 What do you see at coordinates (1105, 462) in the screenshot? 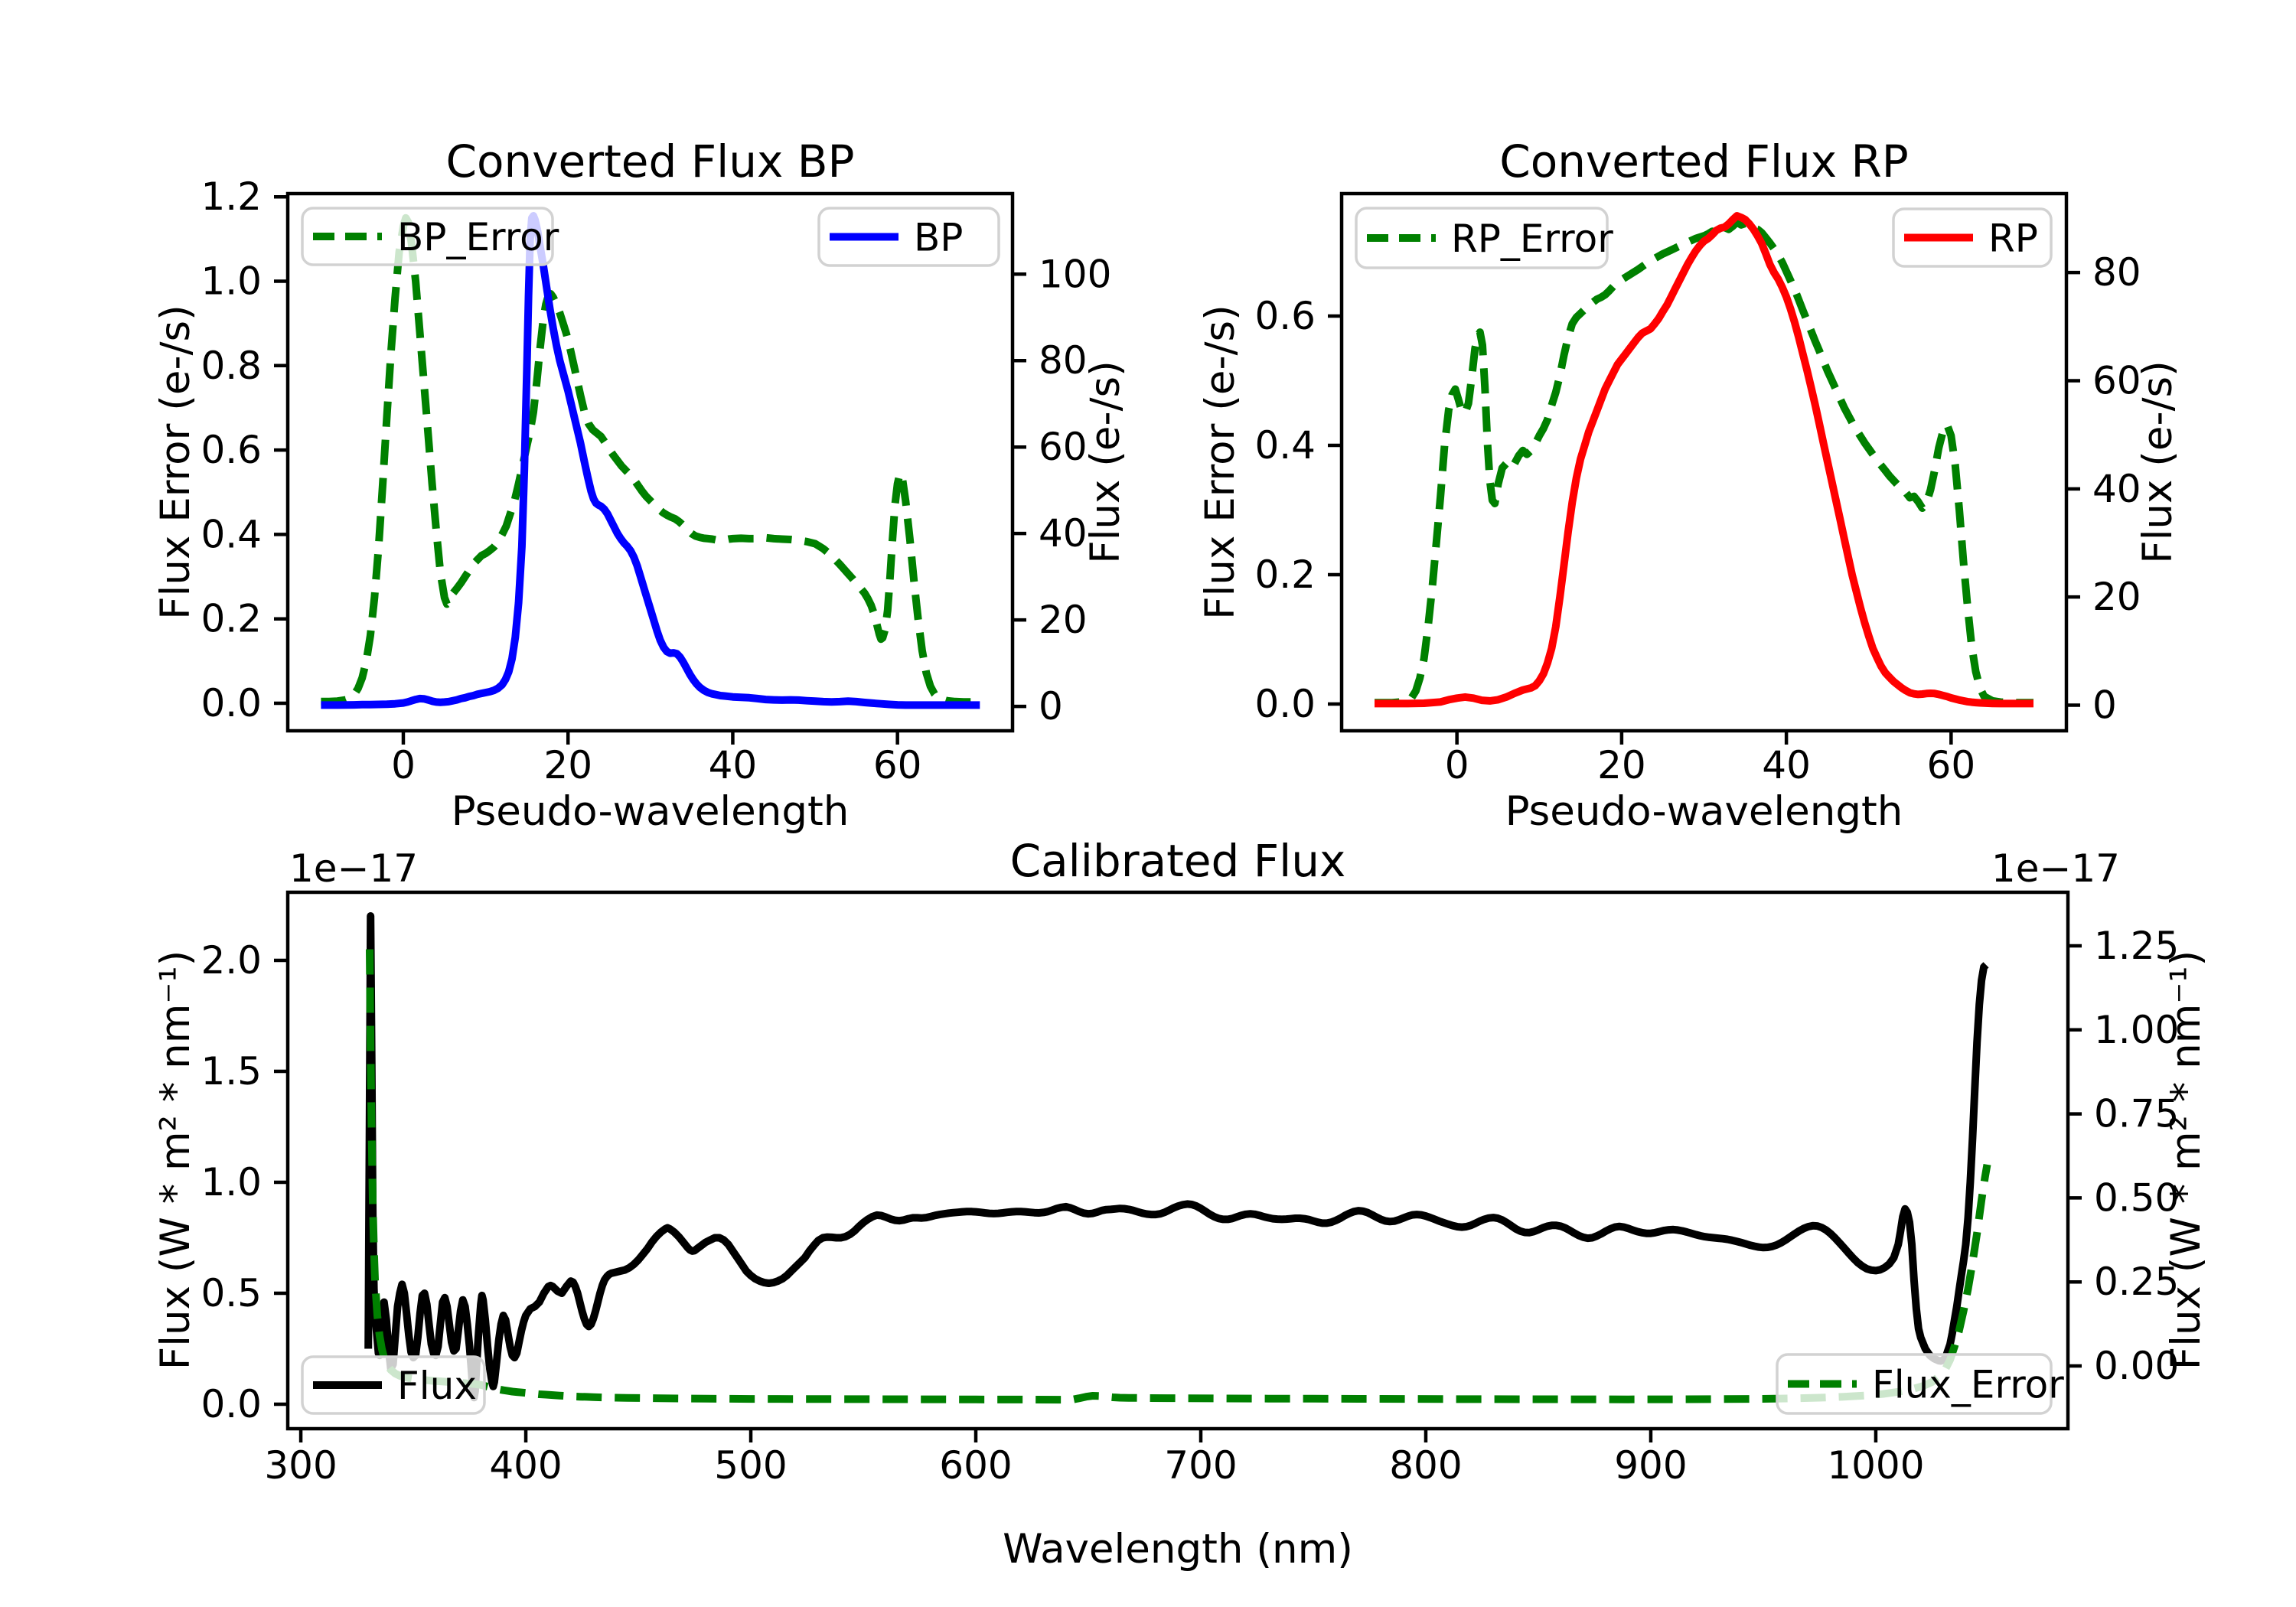
I see `bp-right-axis-label: Flux (e-/s)` at bounding box center [1105, 462].